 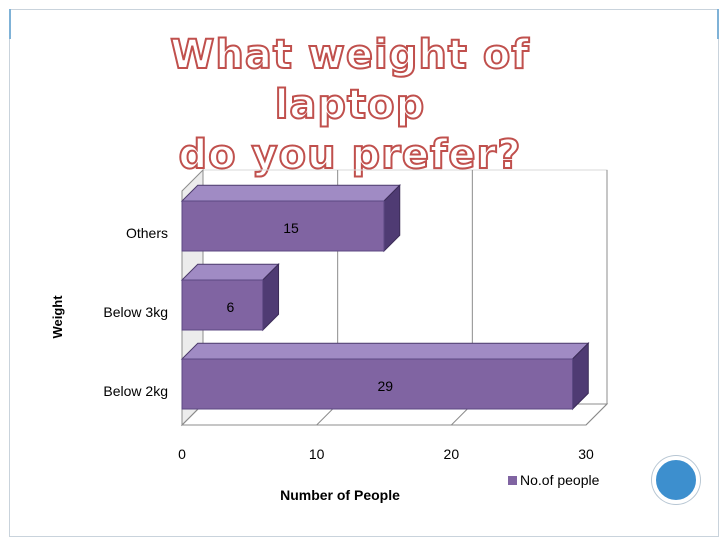 I want to click on x-tick-label: 30, so click(x=586, y=454).